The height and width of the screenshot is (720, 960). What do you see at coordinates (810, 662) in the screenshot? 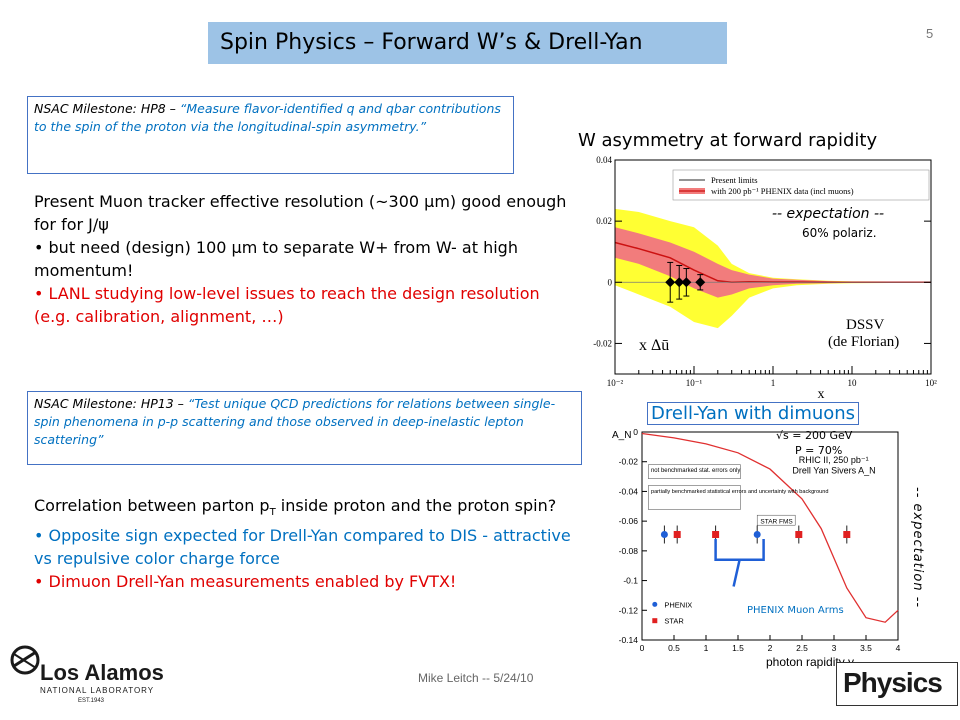
I see `x-axis-label: photon rapidity y` at bounding box center [810, 662].